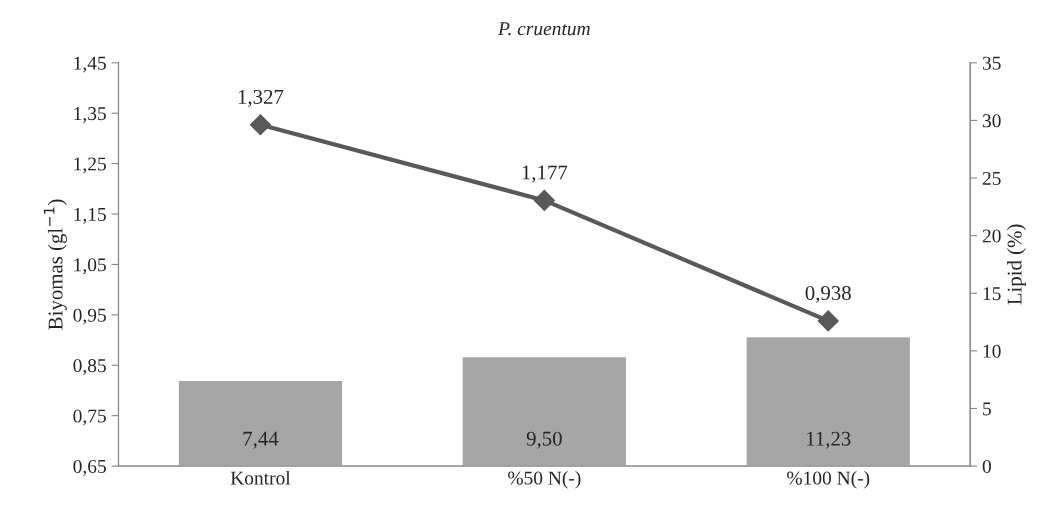  I want to click on y-tick-label: 0,85, so click(89, 367).